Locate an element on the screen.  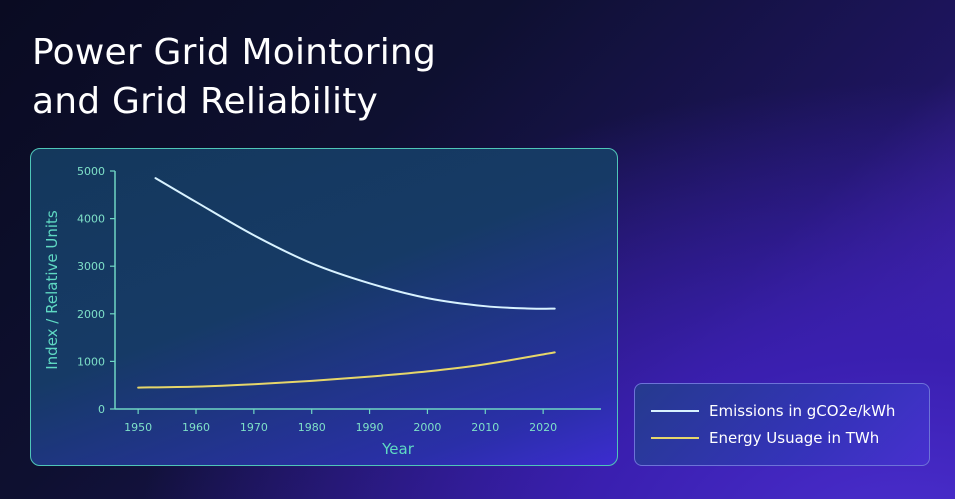
y-tick-label: 1000 is located at coordinates (91, 361).